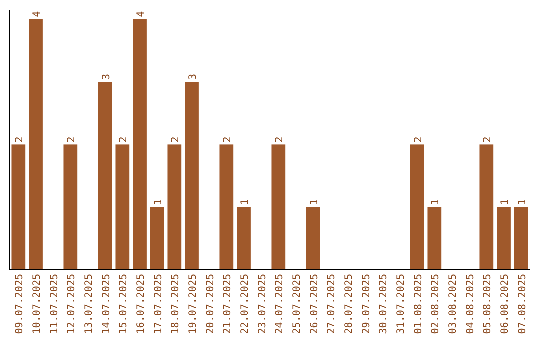  I want to click on x-tick-label: 28.07.2025, so click(349, 304).